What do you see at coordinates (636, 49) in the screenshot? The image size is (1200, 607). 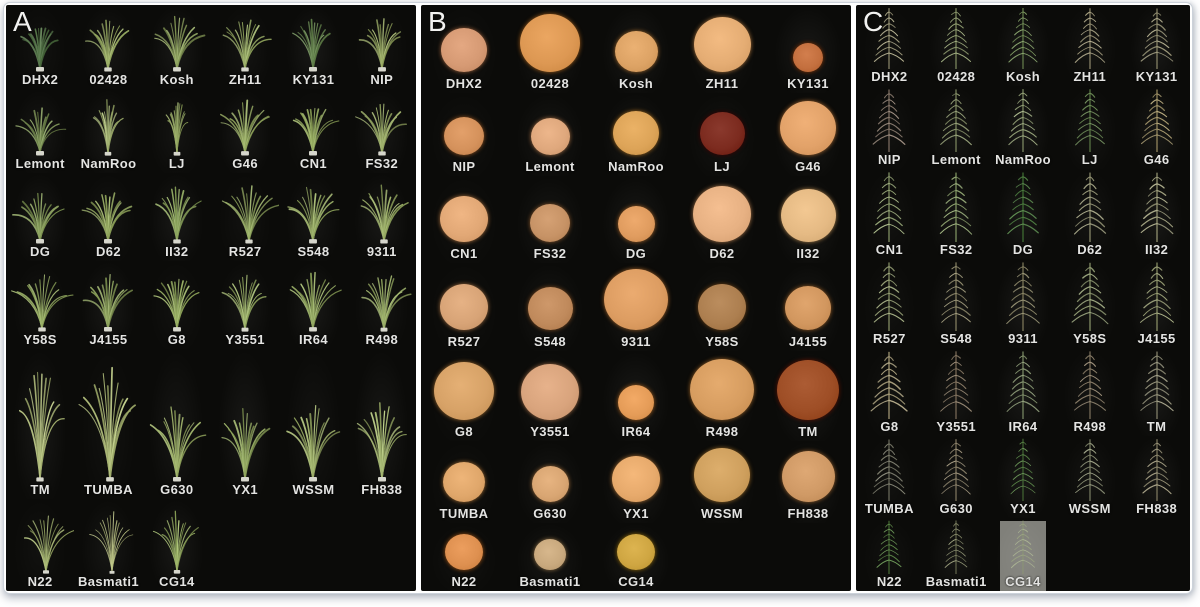 I see `figure-cell: Kosh` at bounding box center [636, 49].